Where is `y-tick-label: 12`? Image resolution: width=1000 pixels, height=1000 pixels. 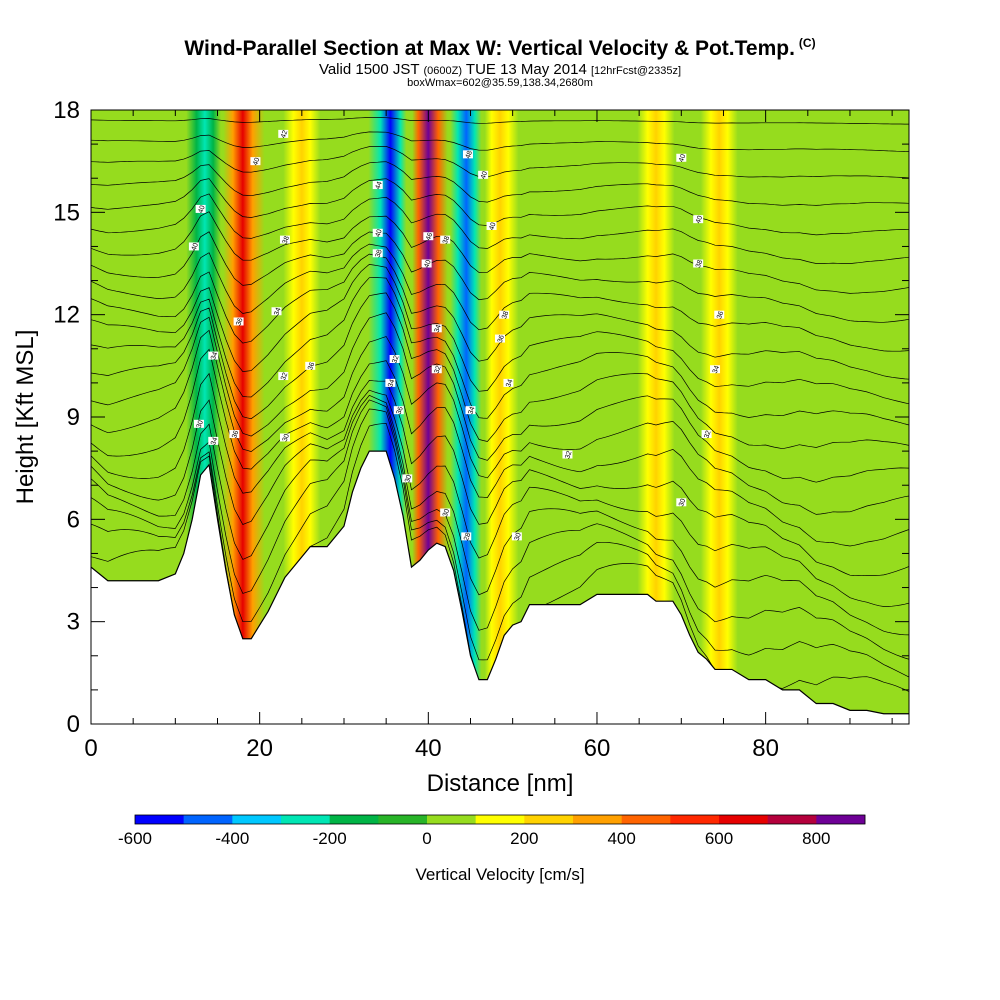 y-tick-label: 12 is located at coordinates (66, 315).